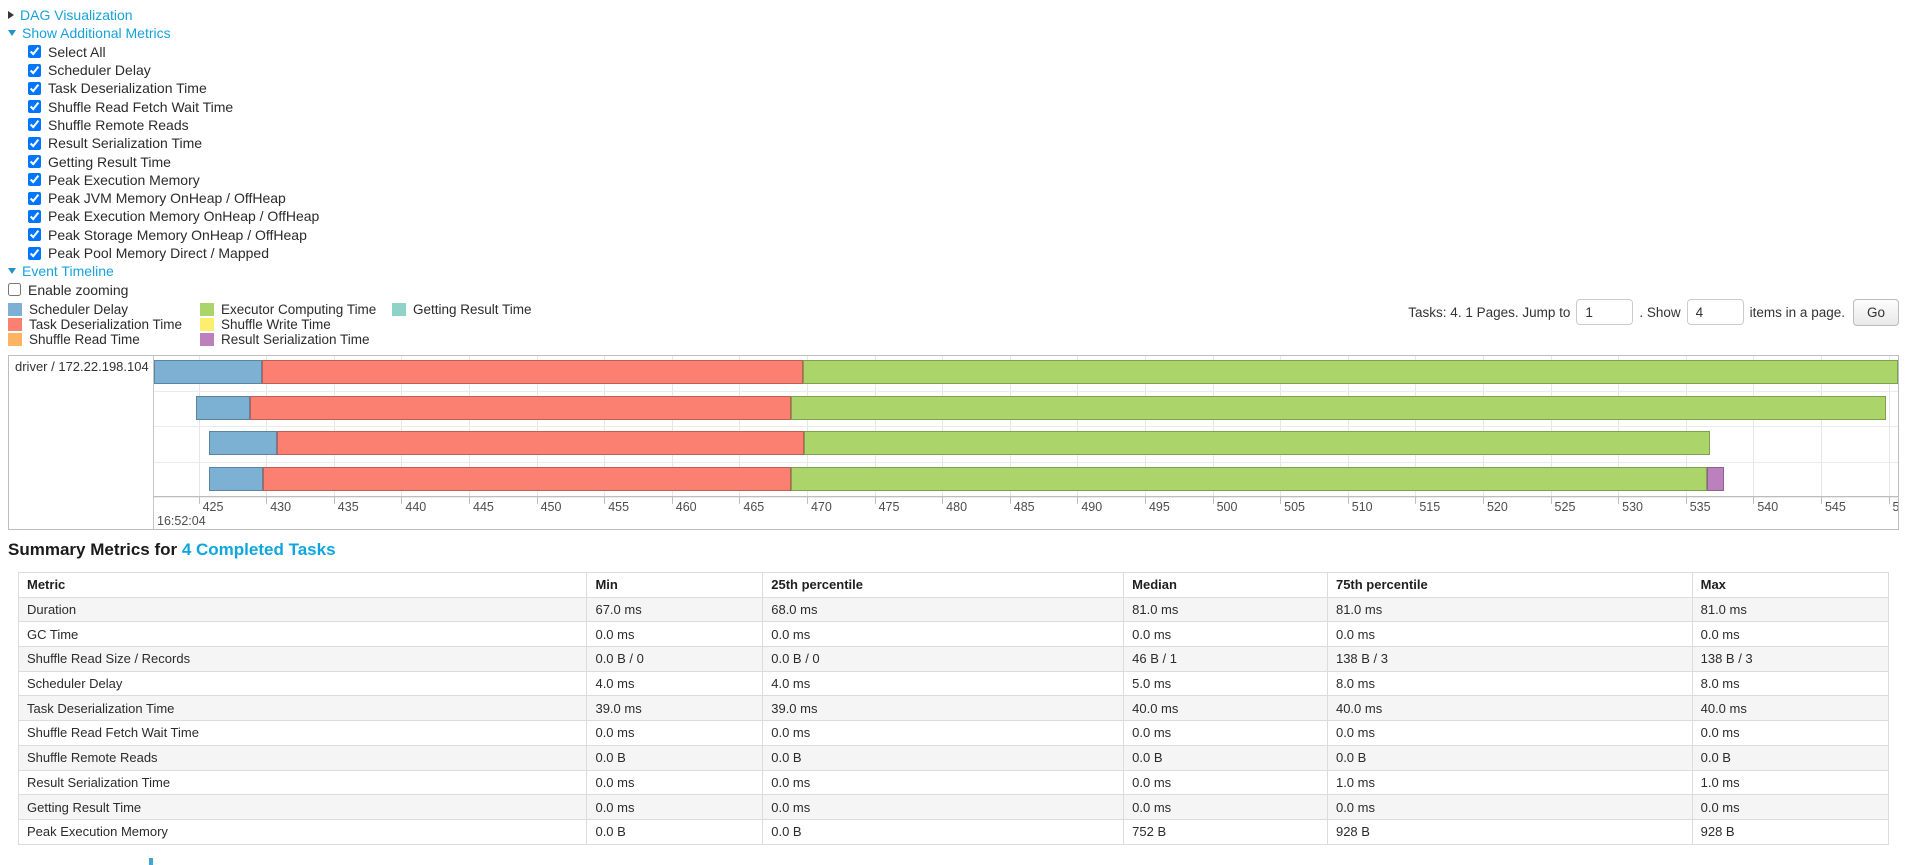  Describe the element at coordinates (302, 708) in the screenshot. I see `metric-name-cell: Task Deserialization Time` at that location.